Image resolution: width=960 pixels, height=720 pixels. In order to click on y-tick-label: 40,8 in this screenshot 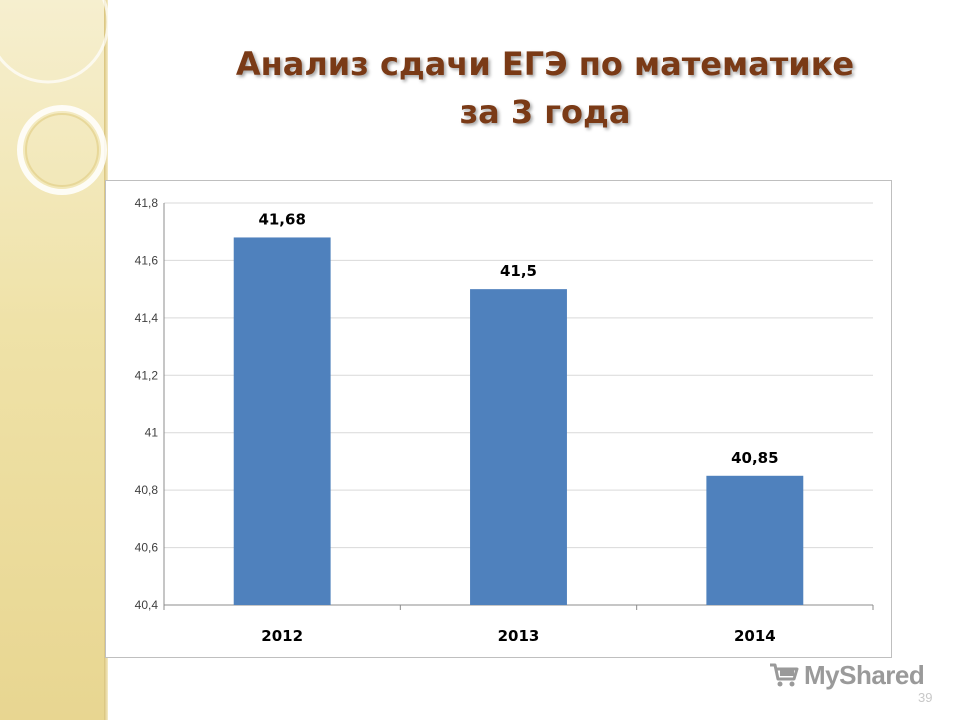, I will do `click(147, 490)`.